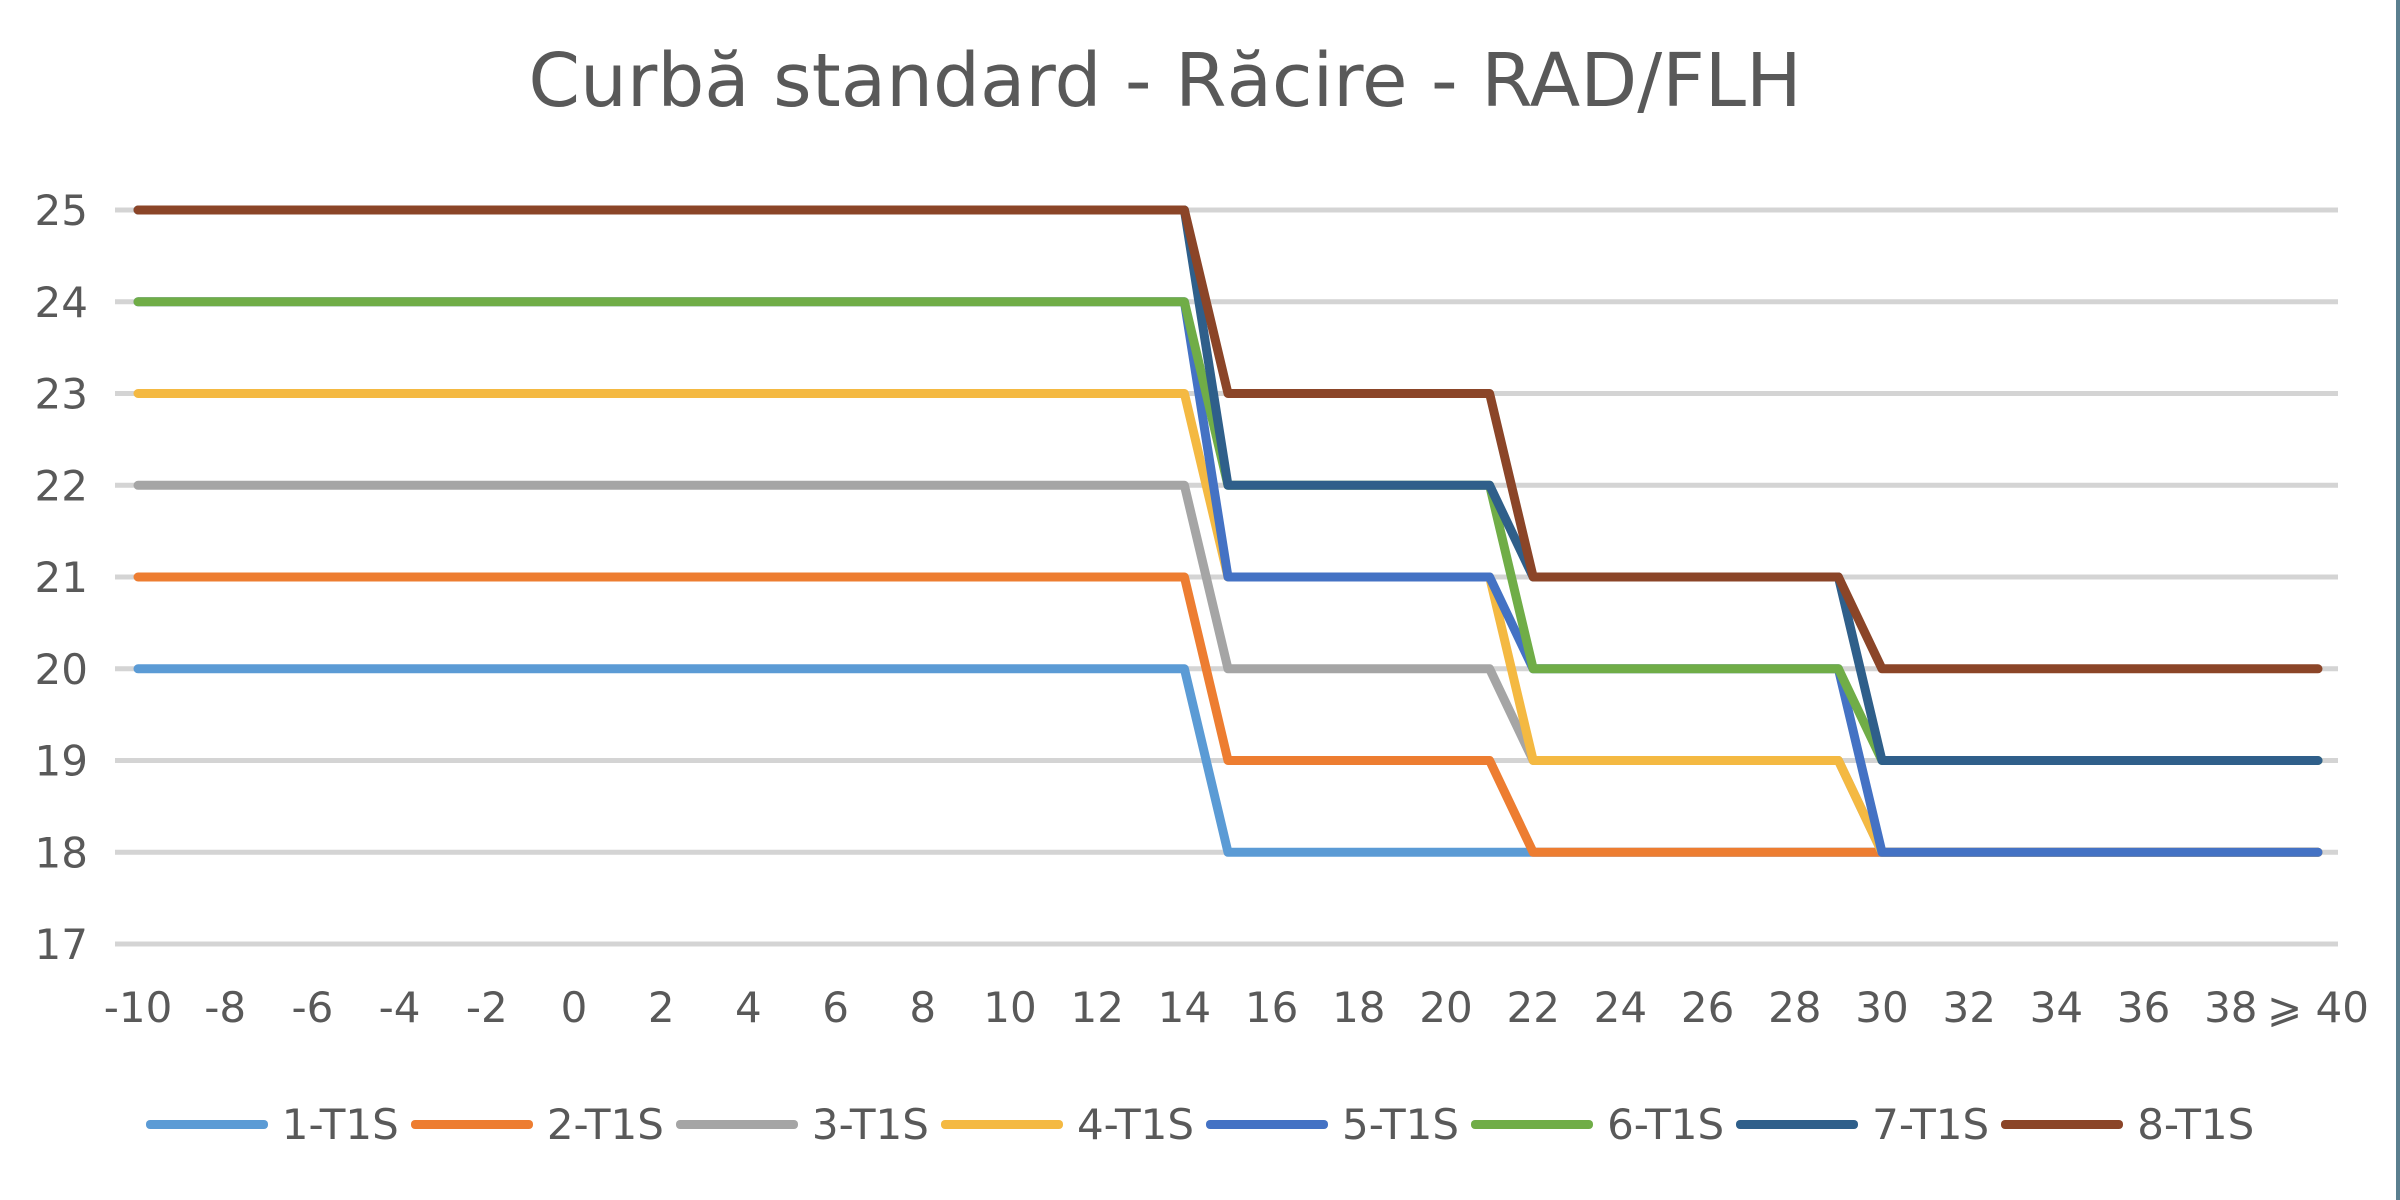 The image size is (2400, 1200). I want to click on x-tick-label: 34, so click(2056, 1007).